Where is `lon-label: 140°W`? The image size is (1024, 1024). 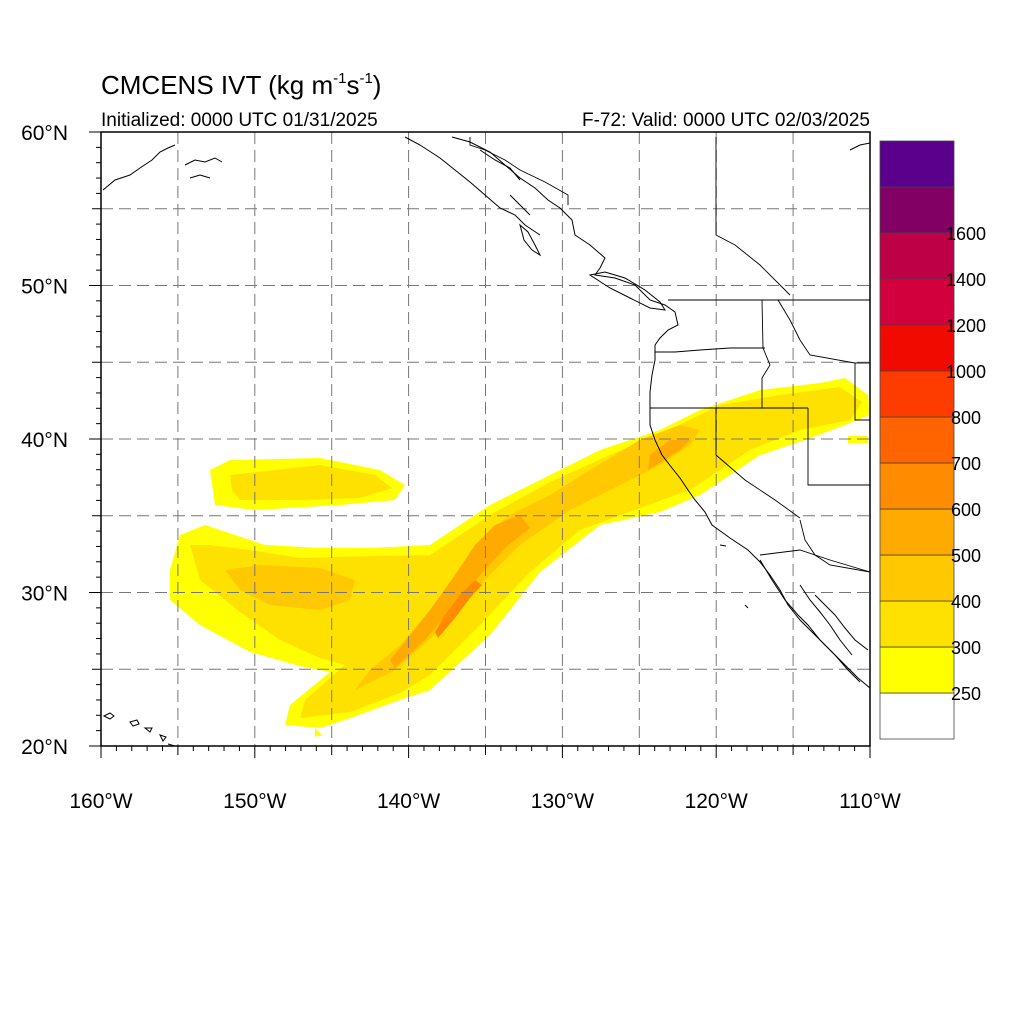 lon-label: 140°W is located at coordinates (408, 801).